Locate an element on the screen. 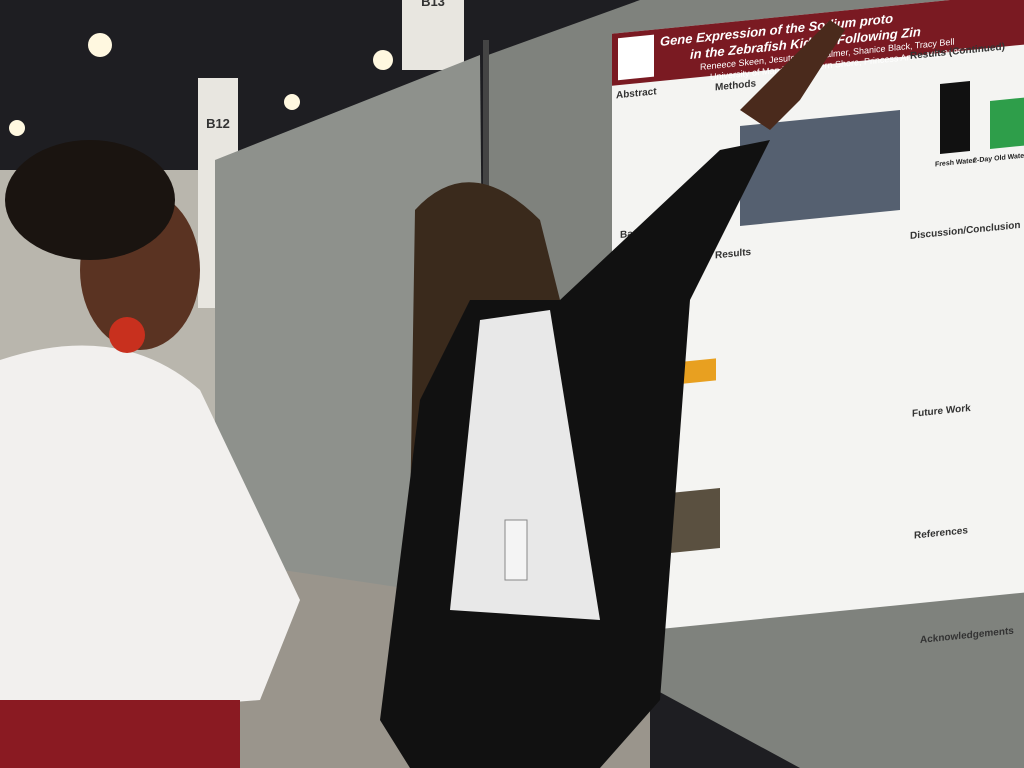 Image resolution: width=1024 pixels, height=768 pixels. logo is located at coordinates (636, 57).